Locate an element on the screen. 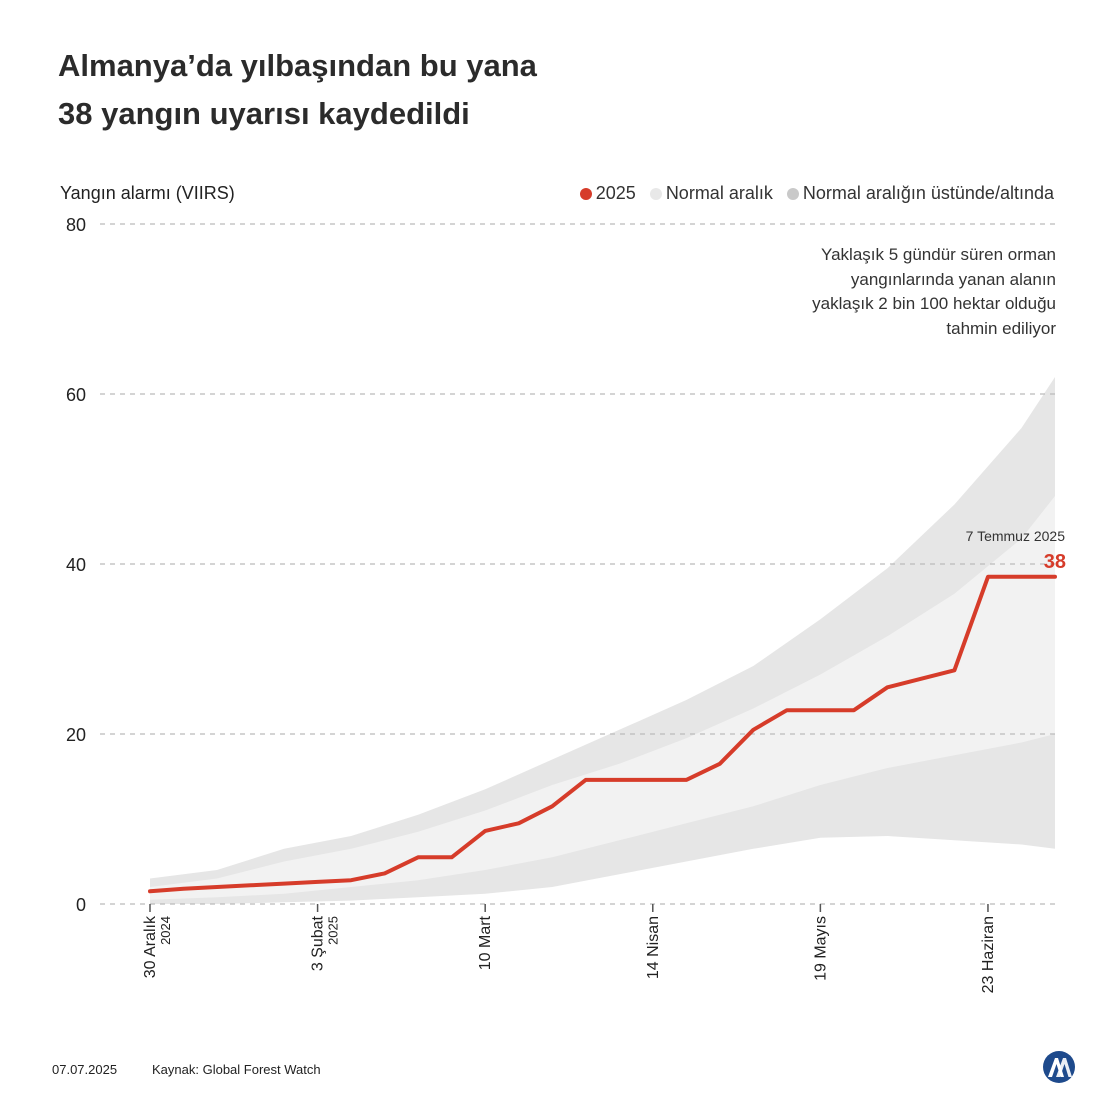 This screenshot has width=1120, height=1120. x-tick-sublabel: 2025 is located at coordinates (333, 930).